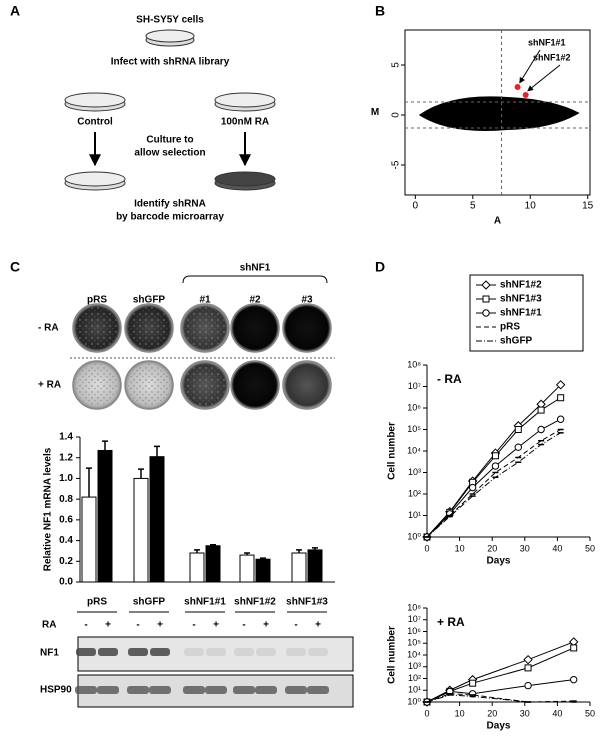 The height and width of the screenshot is (741, 601). I want to click on y-tick-label: 10¹, so click(414, 690).